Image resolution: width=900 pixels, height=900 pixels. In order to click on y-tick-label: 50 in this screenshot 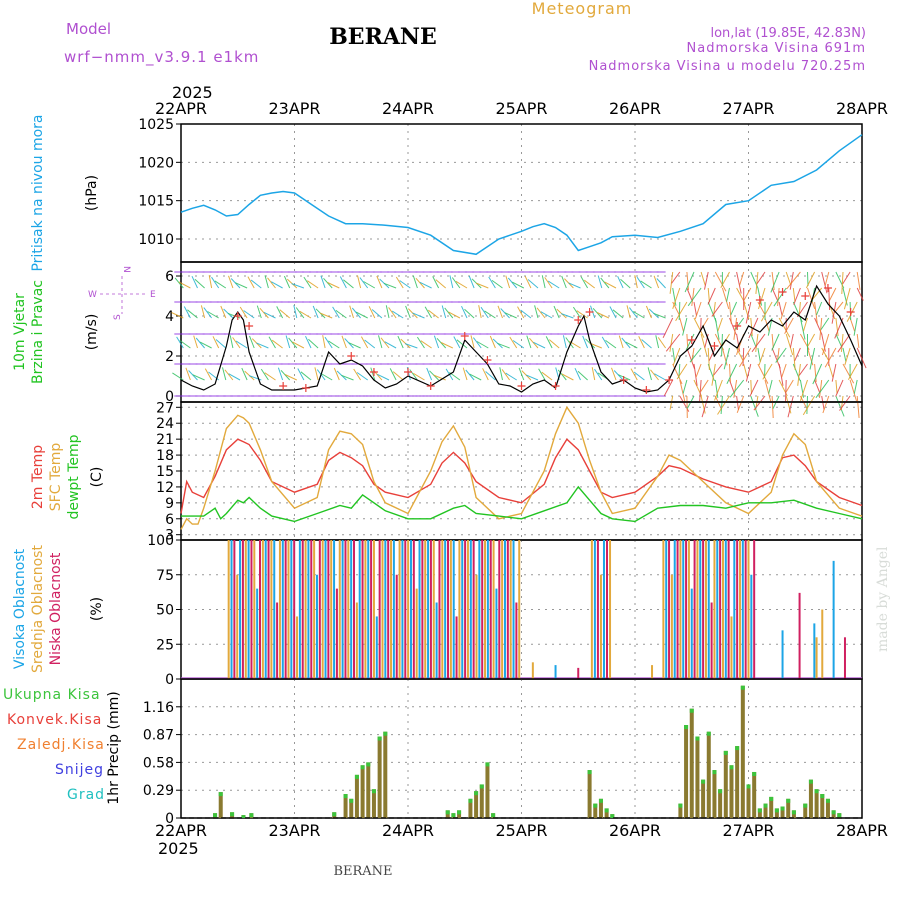, I will do `click(165, 611)`.